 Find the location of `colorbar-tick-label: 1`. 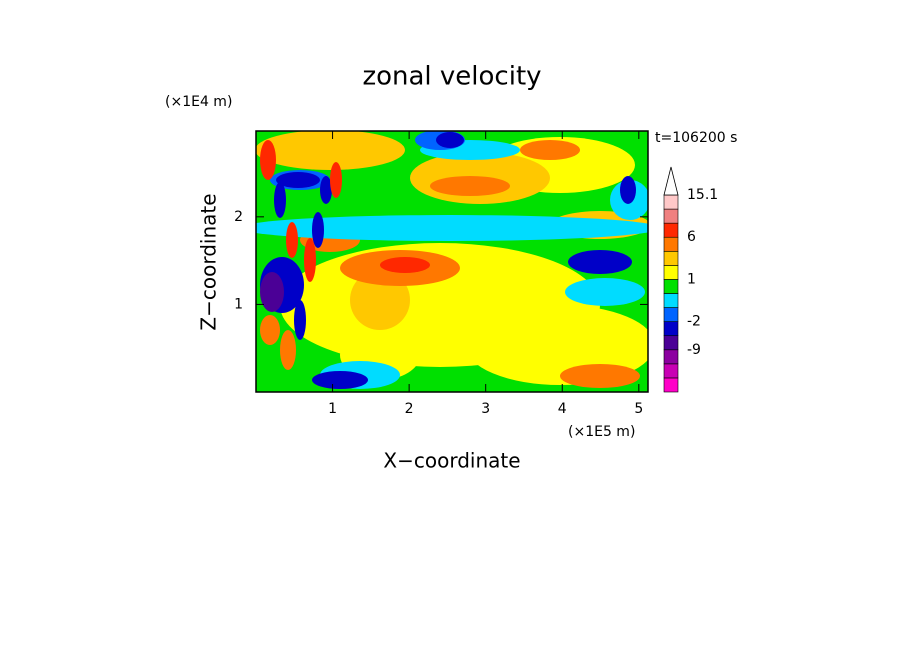

colorbar-tick-label: 1 is located at coordinates (691, 279).